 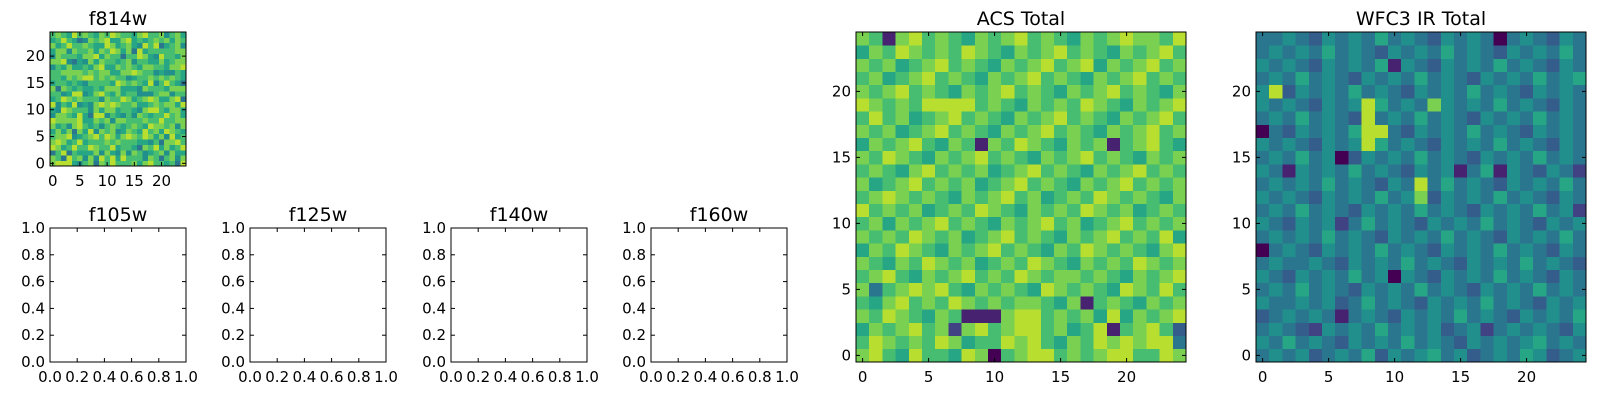 I want to click on x-tick-label: 0.6, so click(x=132, y=377).